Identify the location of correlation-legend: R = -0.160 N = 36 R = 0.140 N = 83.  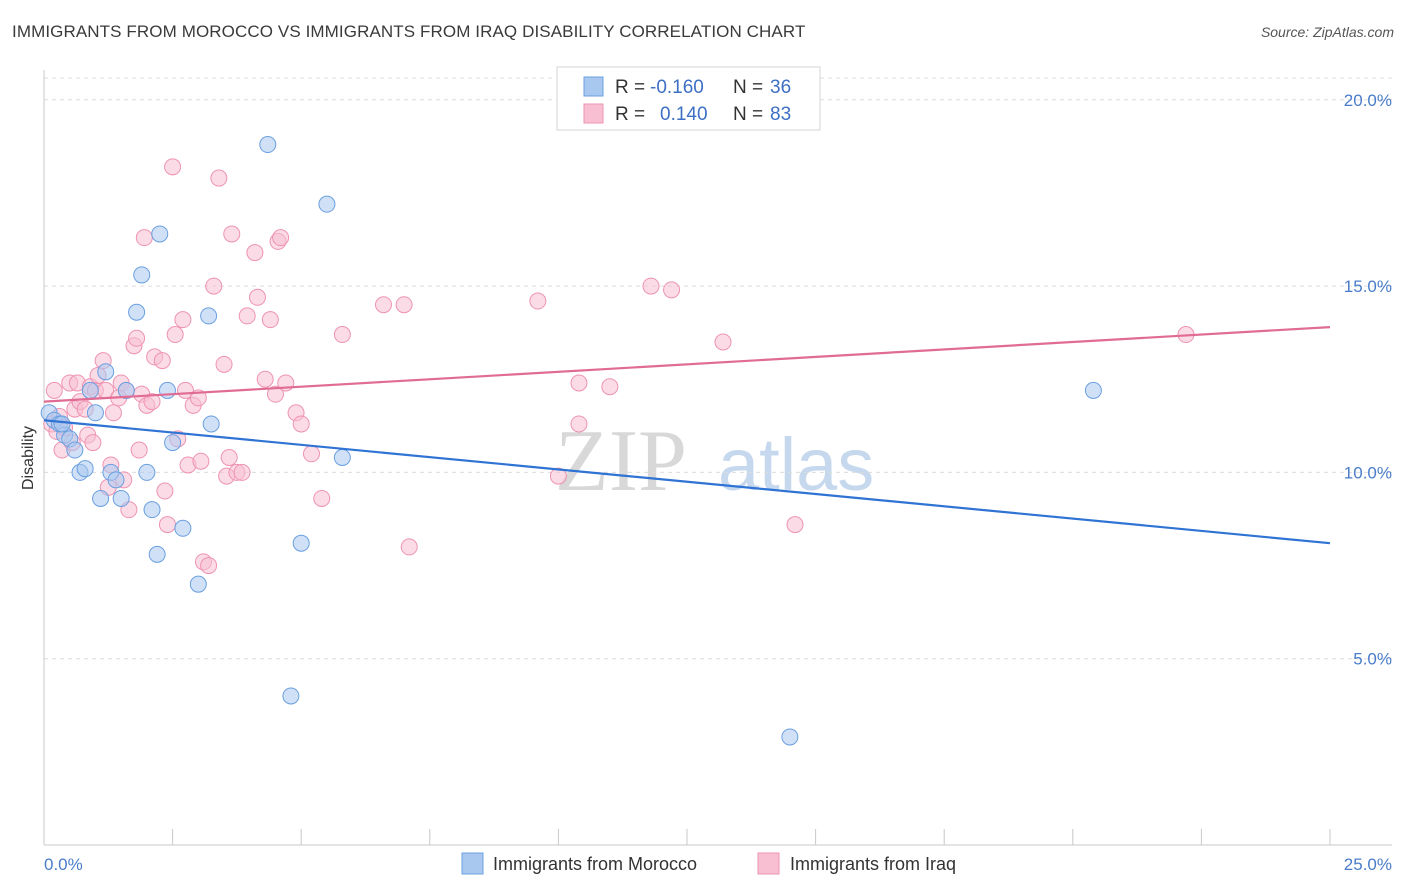
(688, 98).